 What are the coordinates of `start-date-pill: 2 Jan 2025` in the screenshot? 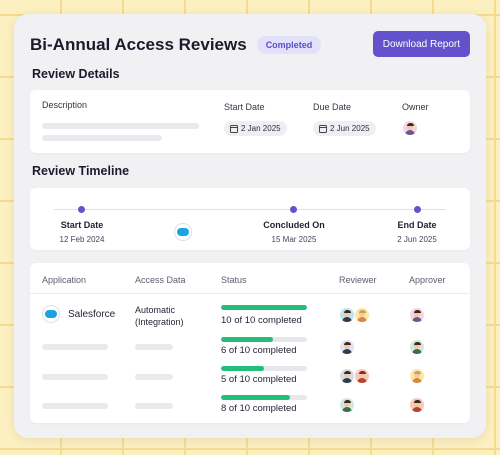 It's located at (255, 128).